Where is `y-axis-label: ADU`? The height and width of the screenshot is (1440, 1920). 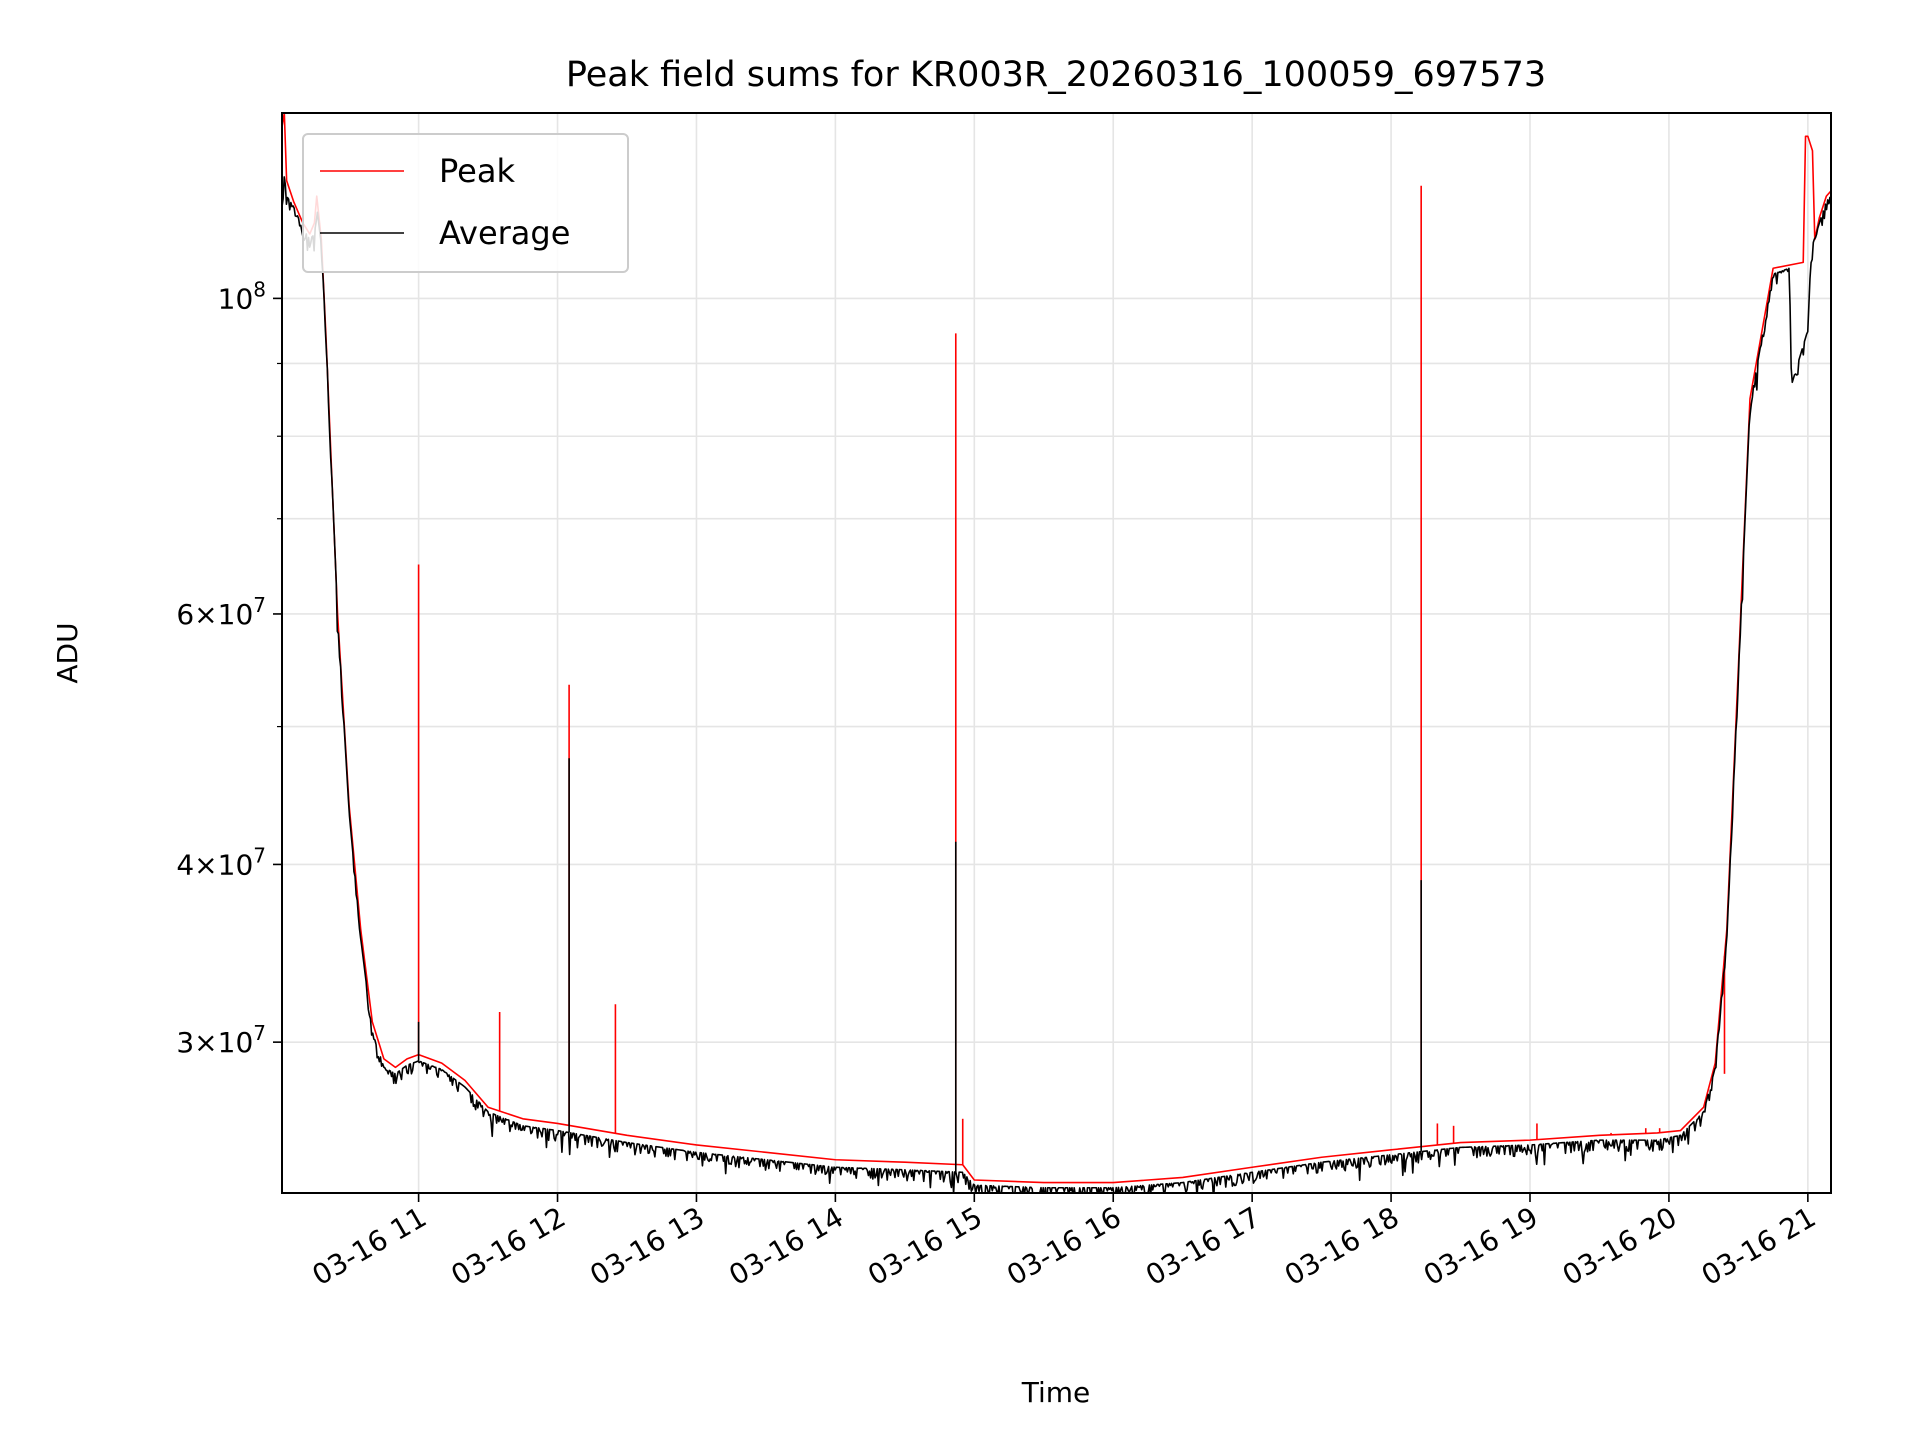 y-axis-label: ADU is located at coordinates (67, 652).